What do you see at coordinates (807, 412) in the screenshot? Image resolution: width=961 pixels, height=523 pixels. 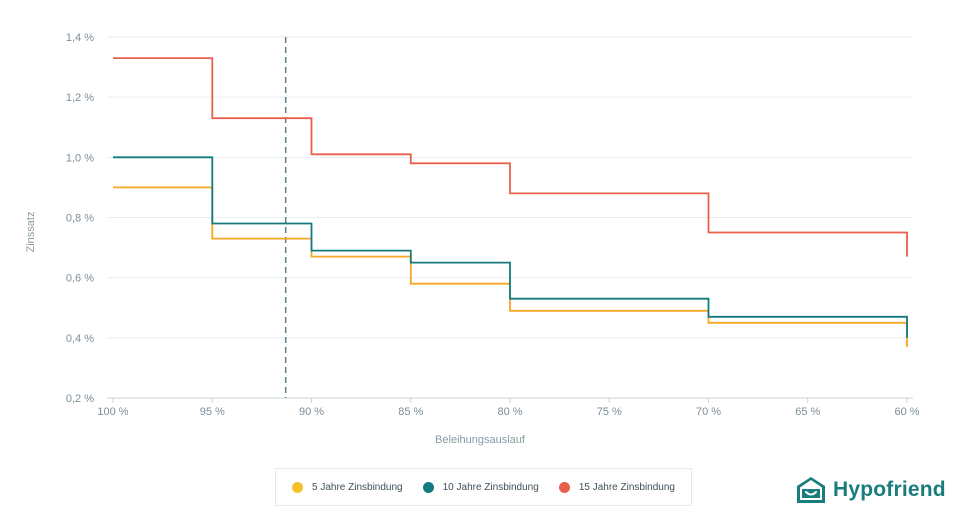 I see `x-tick-label: 65 %` at bounding box center [807, 412].